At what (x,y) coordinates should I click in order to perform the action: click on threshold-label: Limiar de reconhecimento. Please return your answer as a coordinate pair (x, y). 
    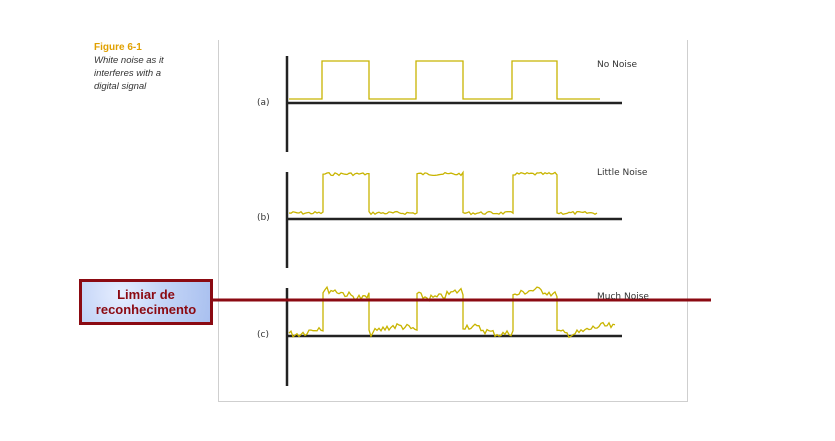
    Looking at the image, I should click on (146, 302).